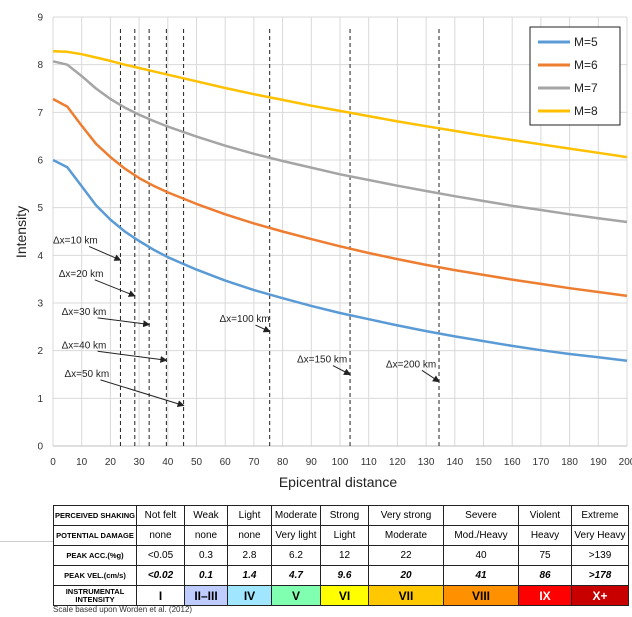  Describe the element at coordinates (26, 541) in the screenshot. I see `separator-line` at that location.